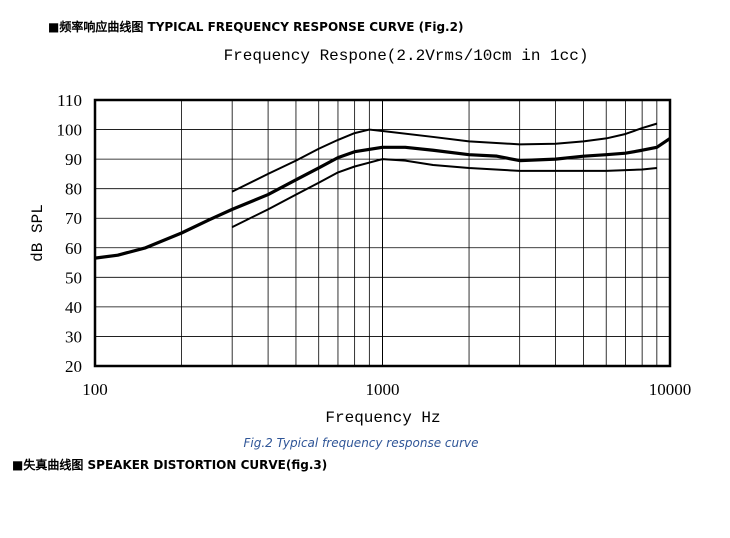 The height and width of the screenshot is (538, 730). What do you see at coordinates (73, 307) in the screenshot?
I see `y-tick-label: 40` at bounding box center [73, 307].